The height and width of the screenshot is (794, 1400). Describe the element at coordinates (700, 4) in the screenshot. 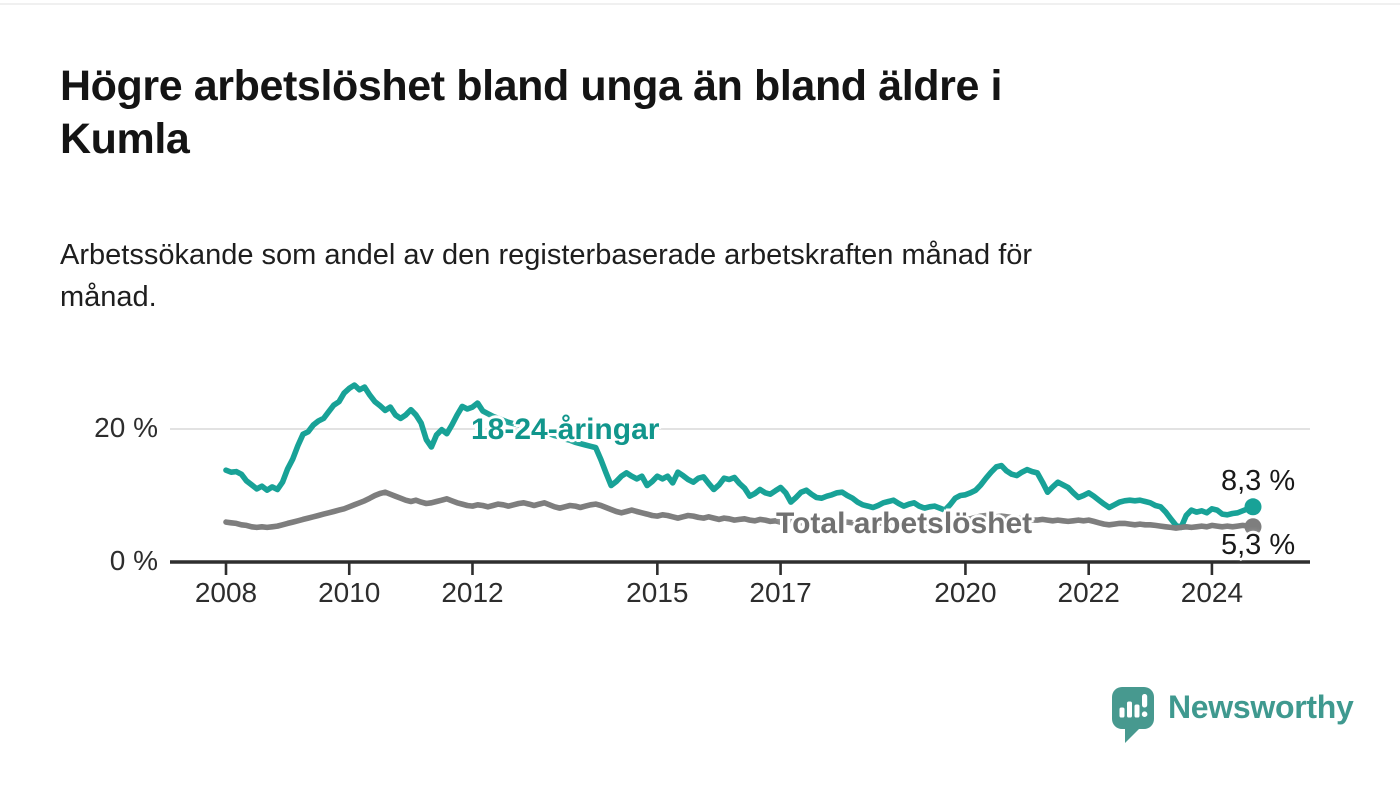

I see `top-divider` at that location.